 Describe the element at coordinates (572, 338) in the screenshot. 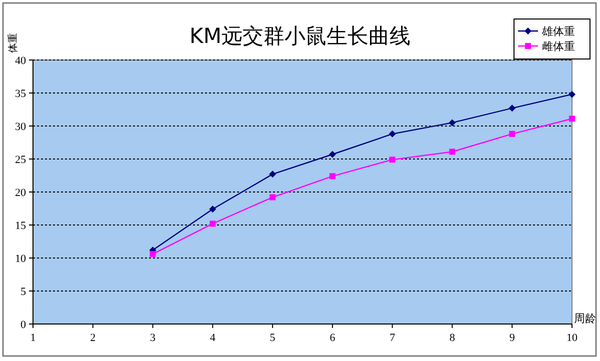

I see `xtick: 10` at that location.